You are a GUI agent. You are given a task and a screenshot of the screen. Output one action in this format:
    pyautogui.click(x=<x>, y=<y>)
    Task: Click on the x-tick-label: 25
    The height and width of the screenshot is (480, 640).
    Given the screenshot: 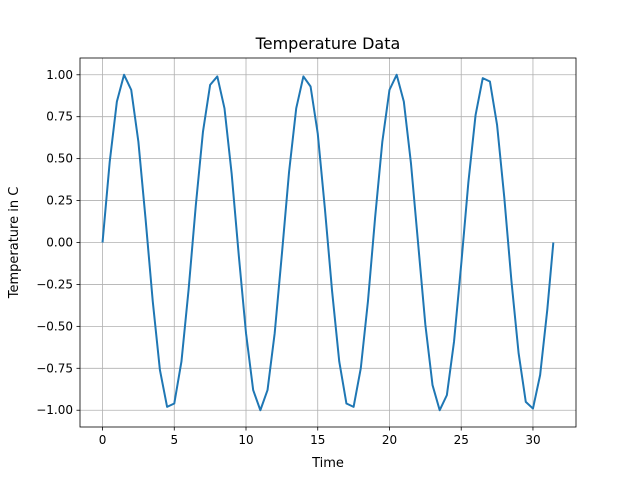 What is the action you would take?
    pyautogui.click(x=461, y=440)
    